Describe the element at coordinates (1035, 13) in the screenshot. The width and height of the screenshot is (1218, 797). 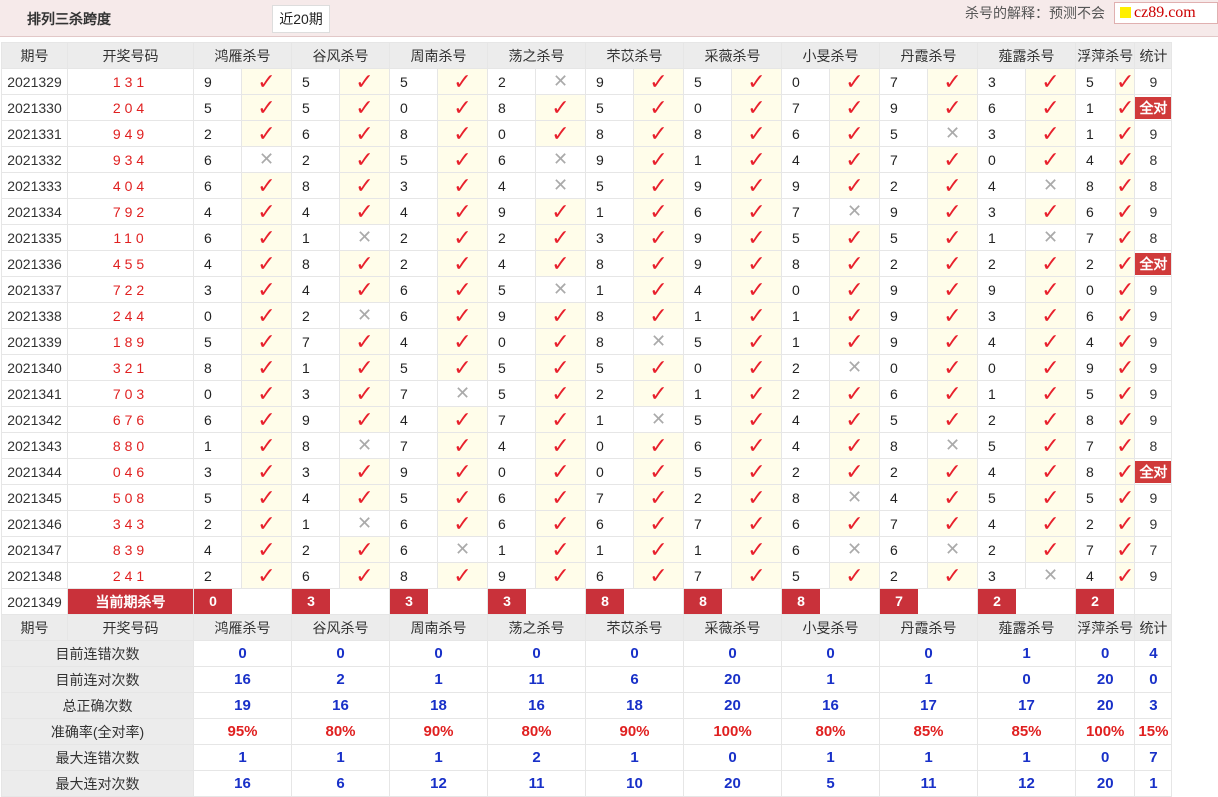
I see `explain-text: 杀号的解释：预测不会` at that location.